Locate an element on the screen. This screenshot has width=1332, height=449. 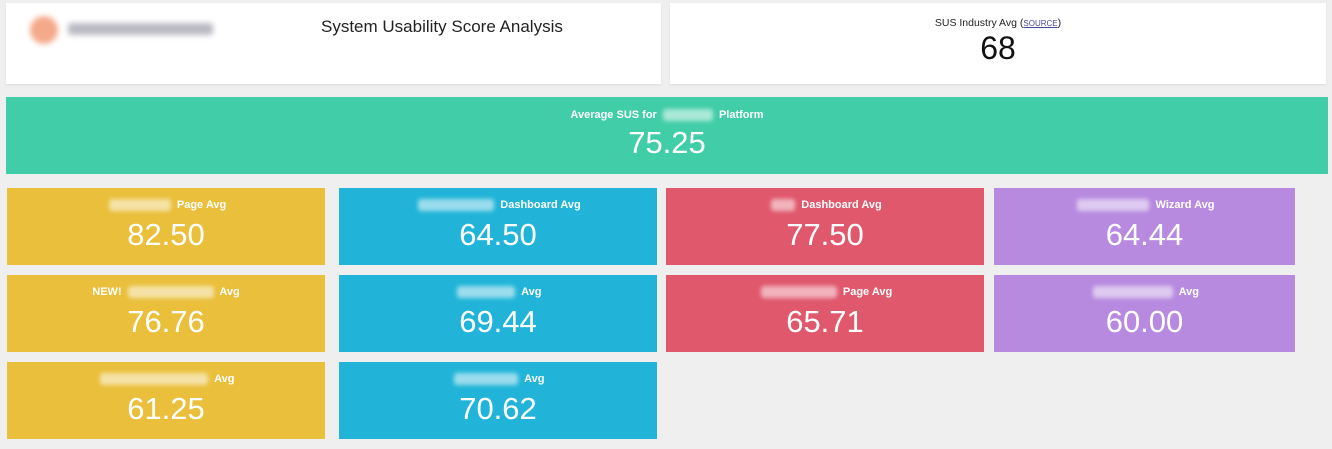
score-tile: Avg 60.00 is located at coordinates (1144, 313).